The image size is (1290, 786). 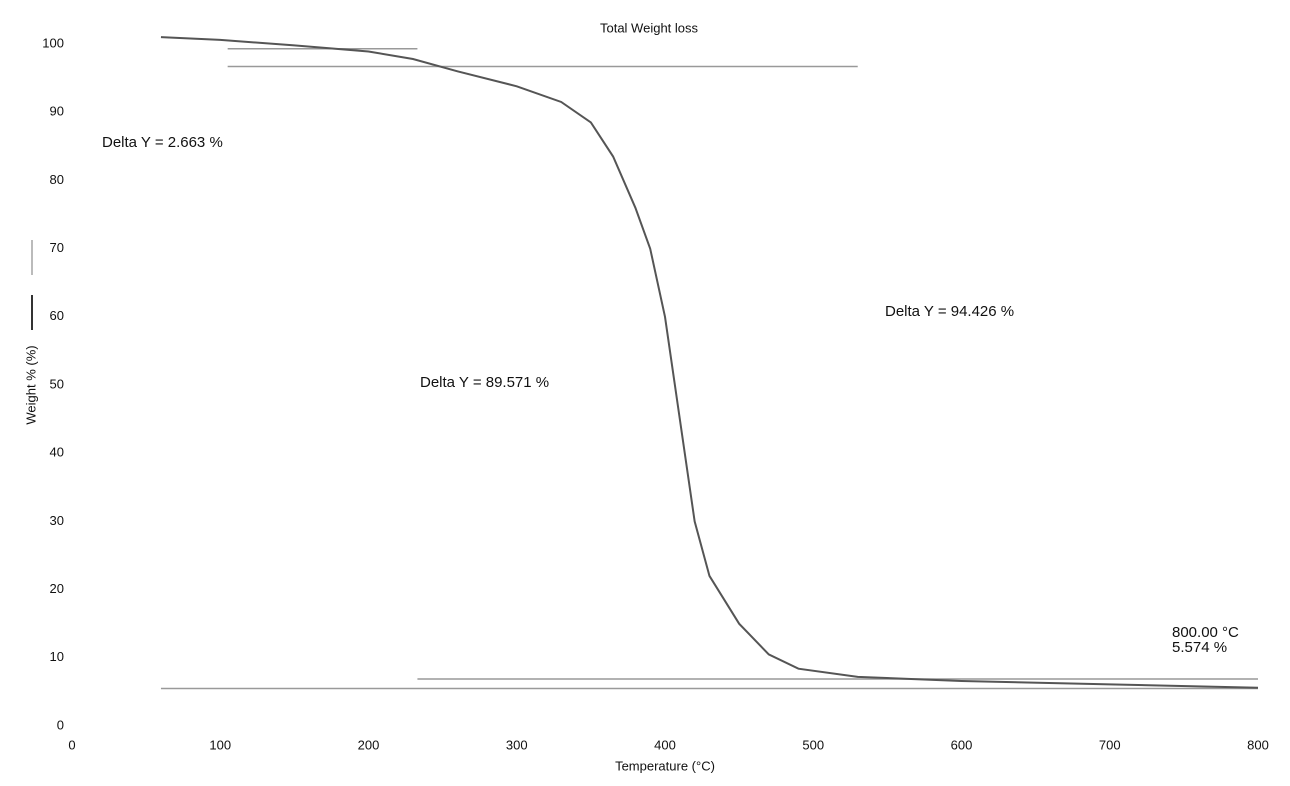 I want to click on annotation: 5.574 %, so click(x=1199, y=647).